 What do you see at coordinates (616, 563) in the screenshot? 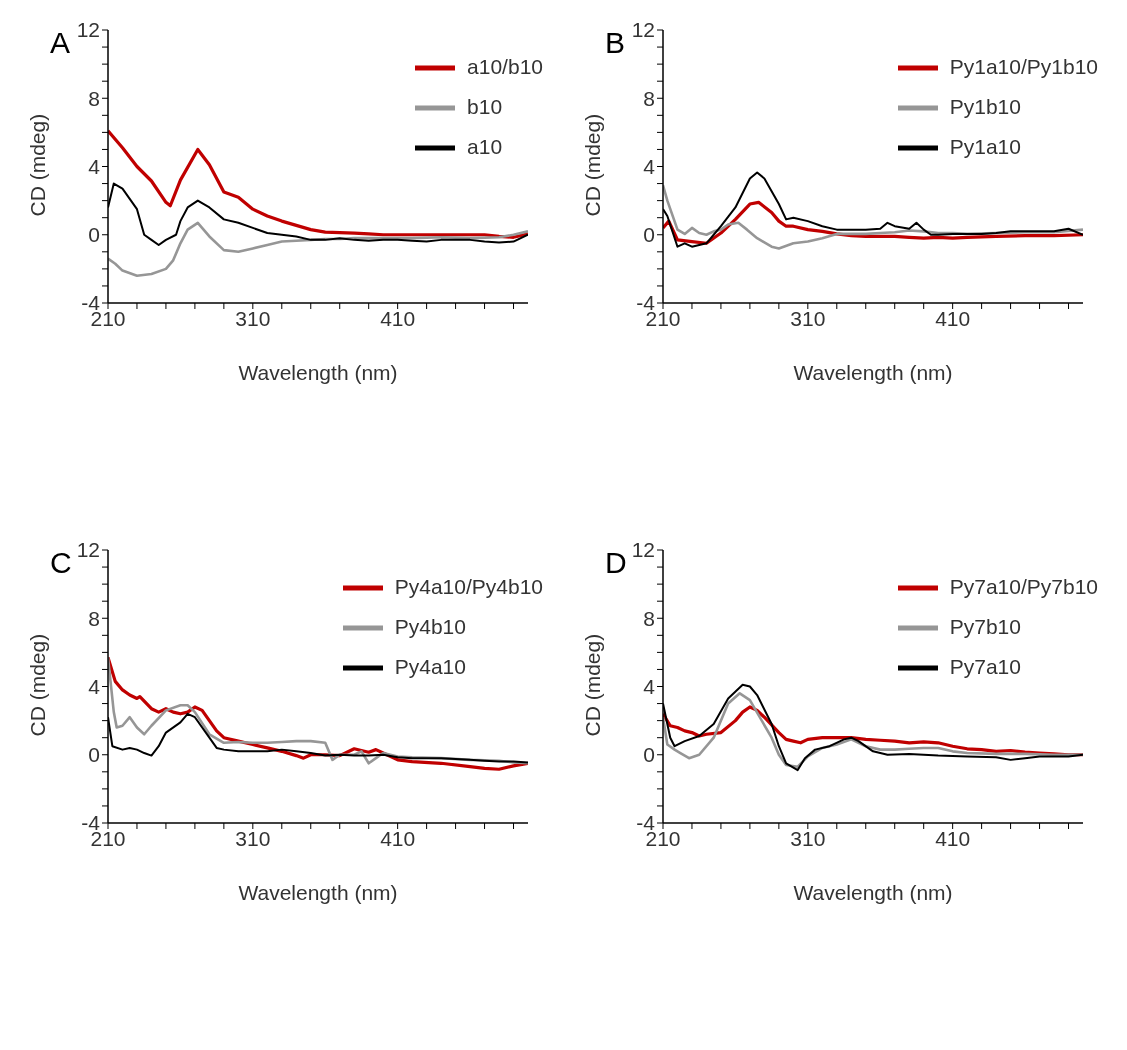
I see `chart-title: D` at bounding box center [616, 563].